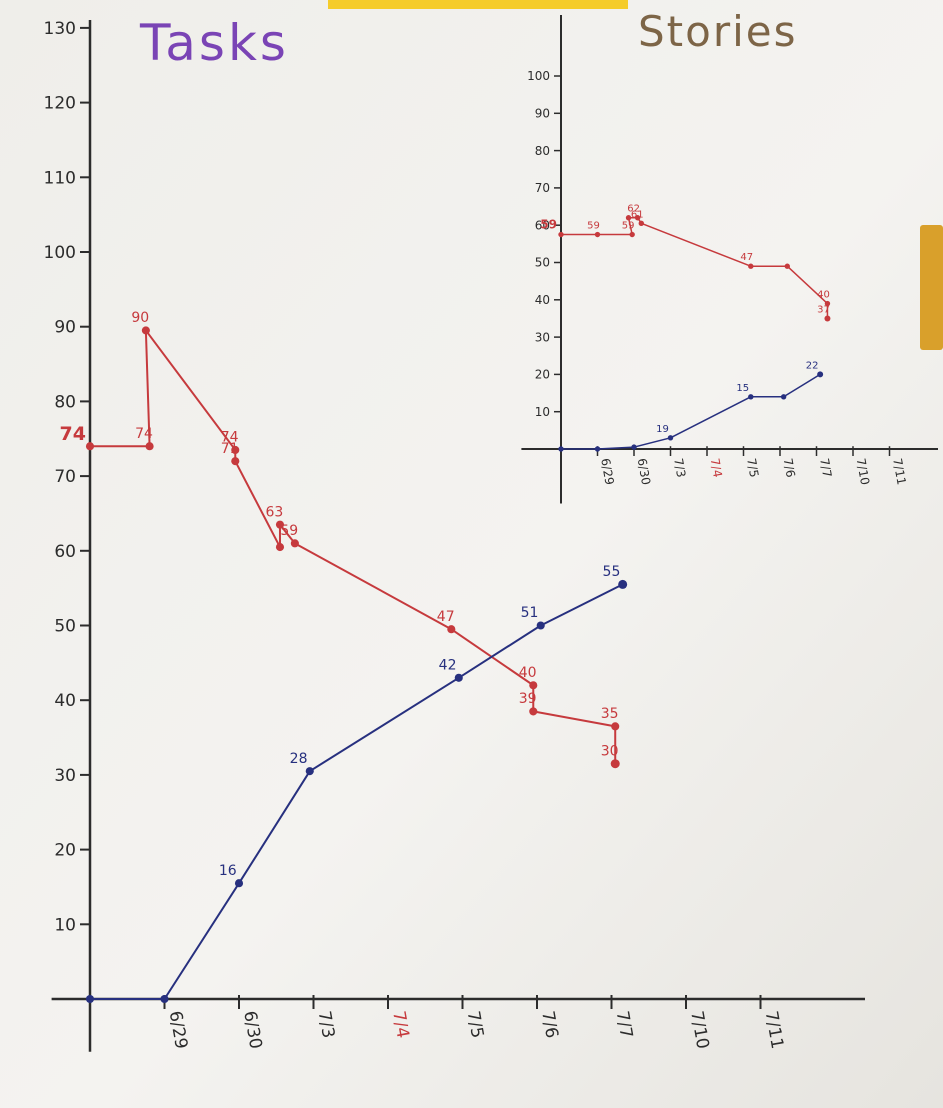 This screenshot has height=1108, width=943. What do you see at coordinates (679, 467) in the screenshot?
I see `stories-x-tick-label: 7/3` at bounding box center [679, 467].